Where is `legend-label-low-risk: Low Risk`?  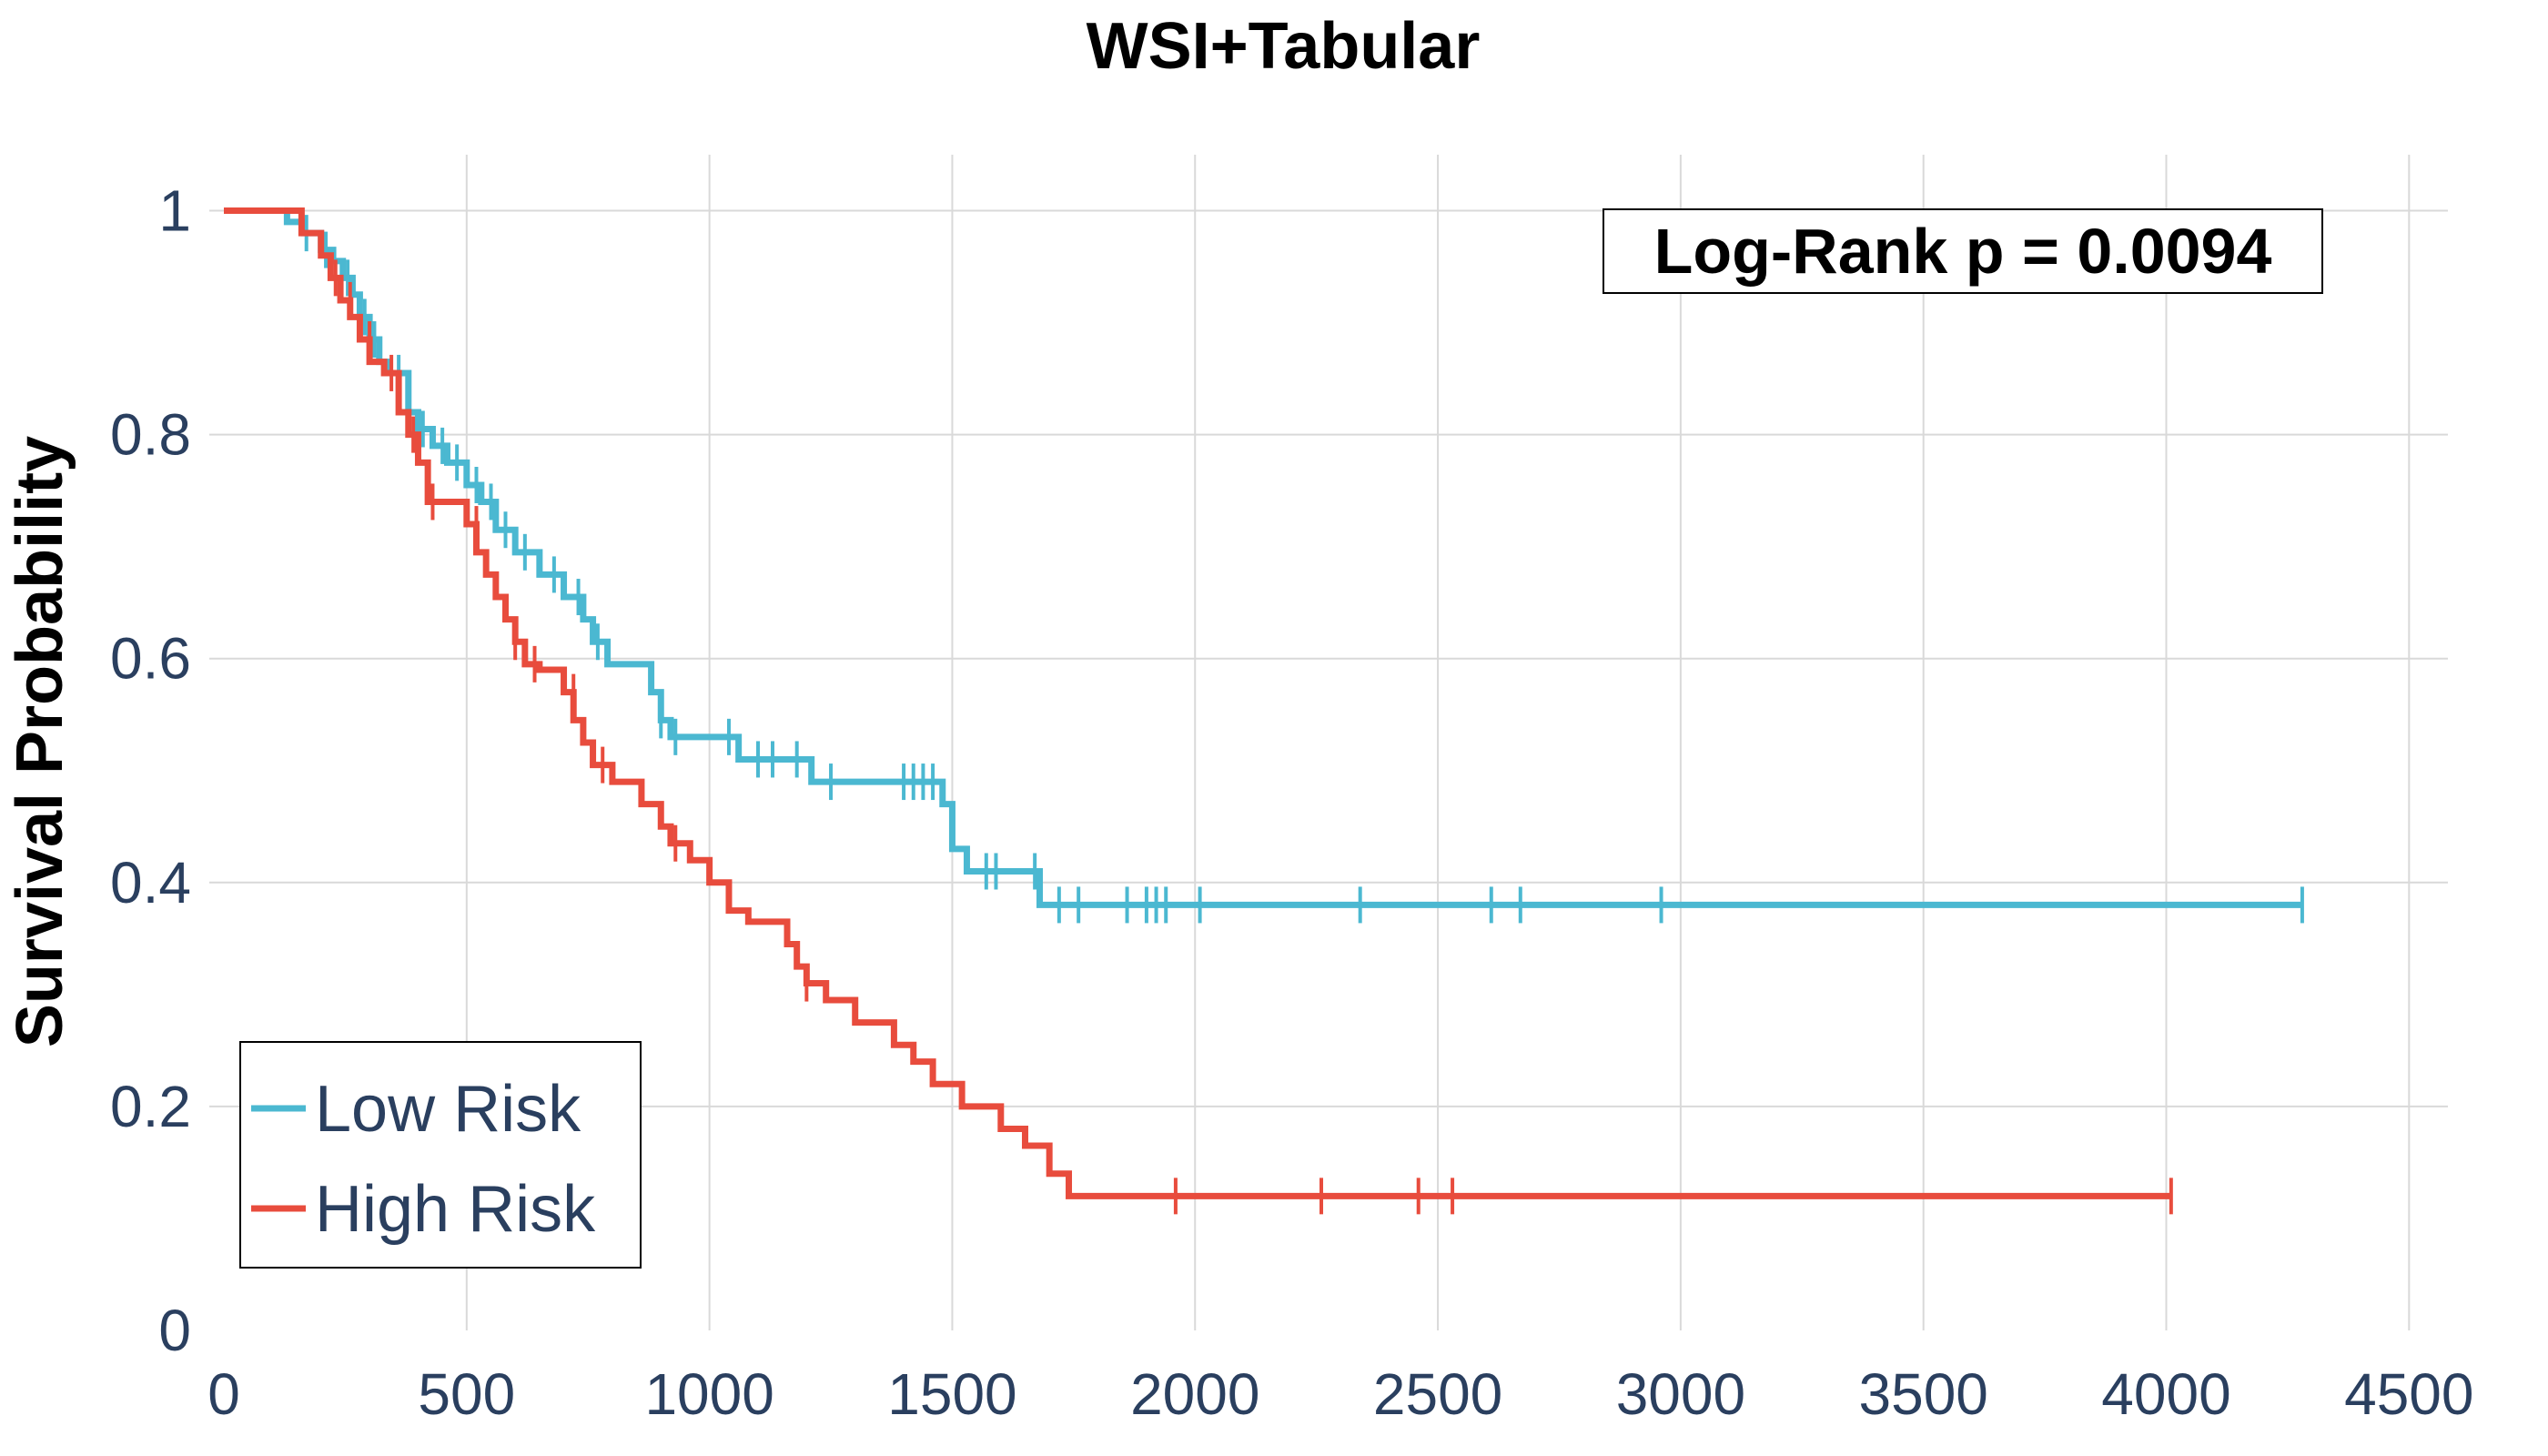 legend-label-low-risk: Low Risk is located at coordinates (448, 1109).